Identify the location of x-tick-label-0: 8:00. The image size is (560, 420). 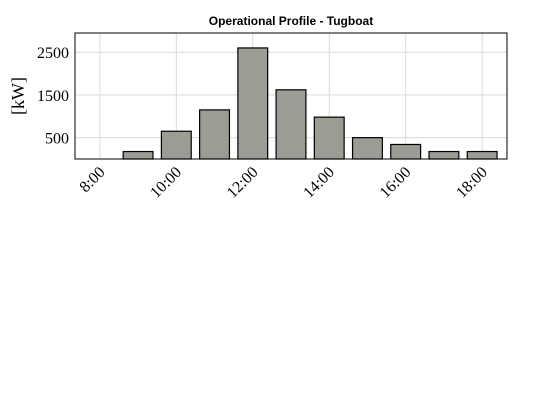
(93, 180).